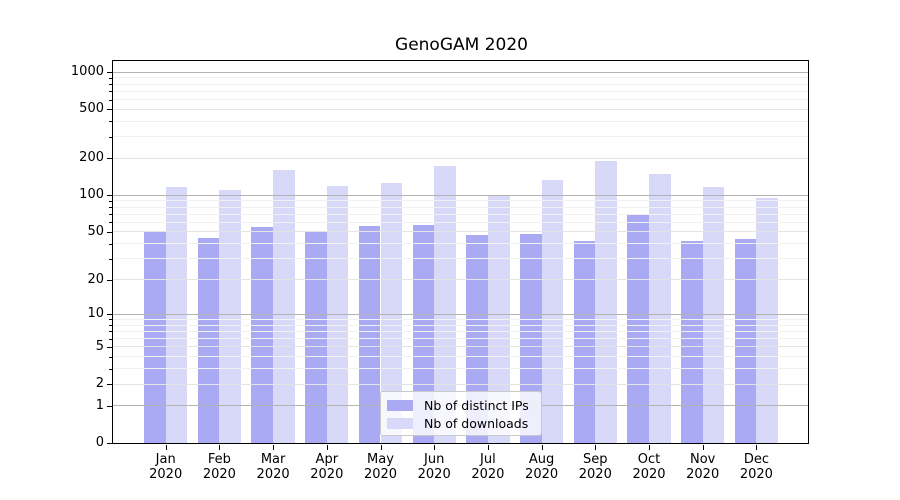 The width and height of the screenshot is (900, 500). What do you see at coordinates (488, 447) in the screenshot?
I see `x-tick-jul` at bounding box center [488, 447].